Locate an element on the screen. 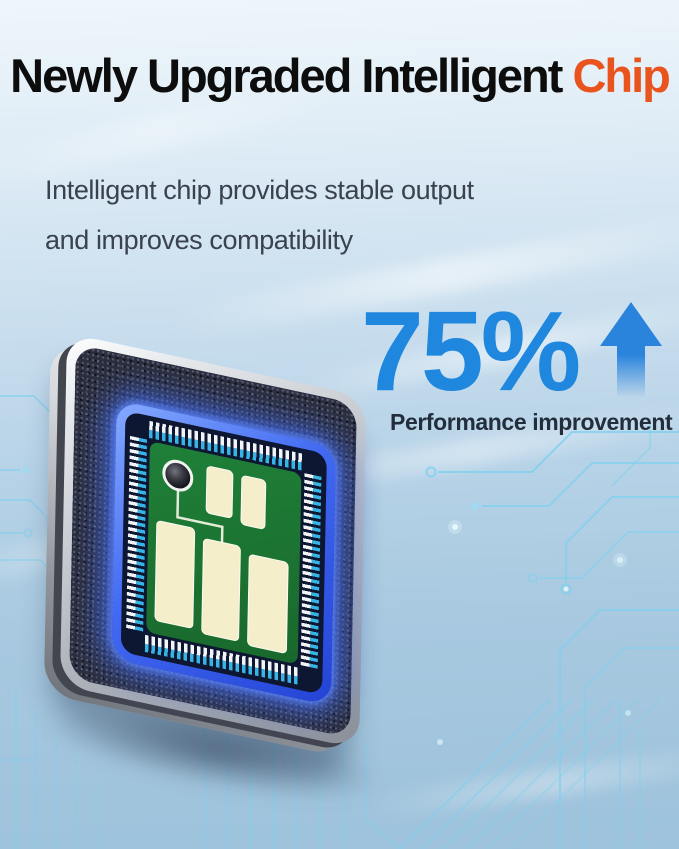  headline: Newly Upgraded Intelligent Chip is located at coordinates (339, 76).